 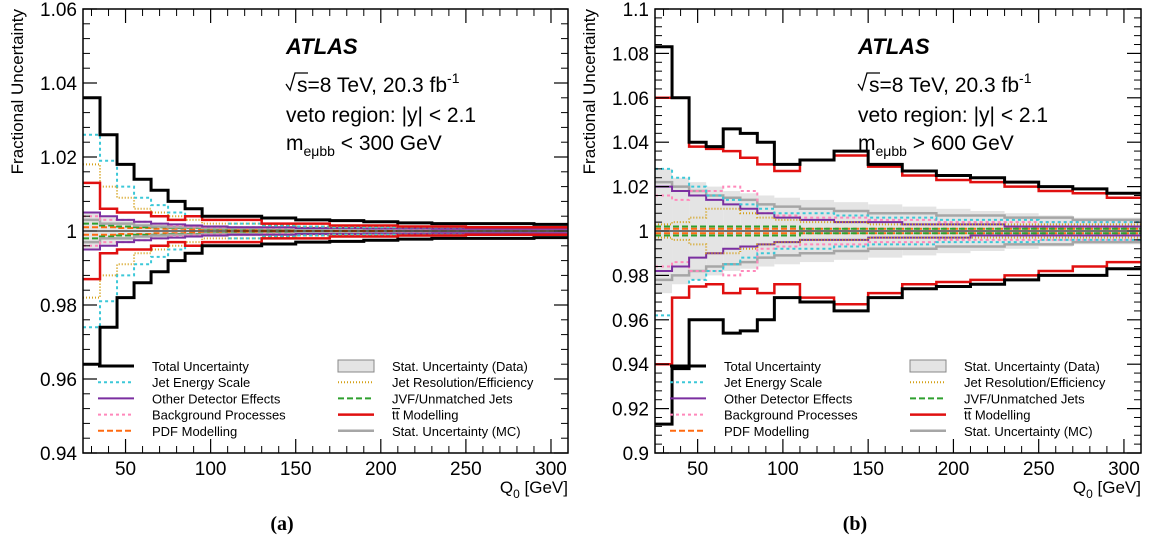 I want to click on mass-cut-text: meμbb < 300 GeV, so click(x=364, y=145).